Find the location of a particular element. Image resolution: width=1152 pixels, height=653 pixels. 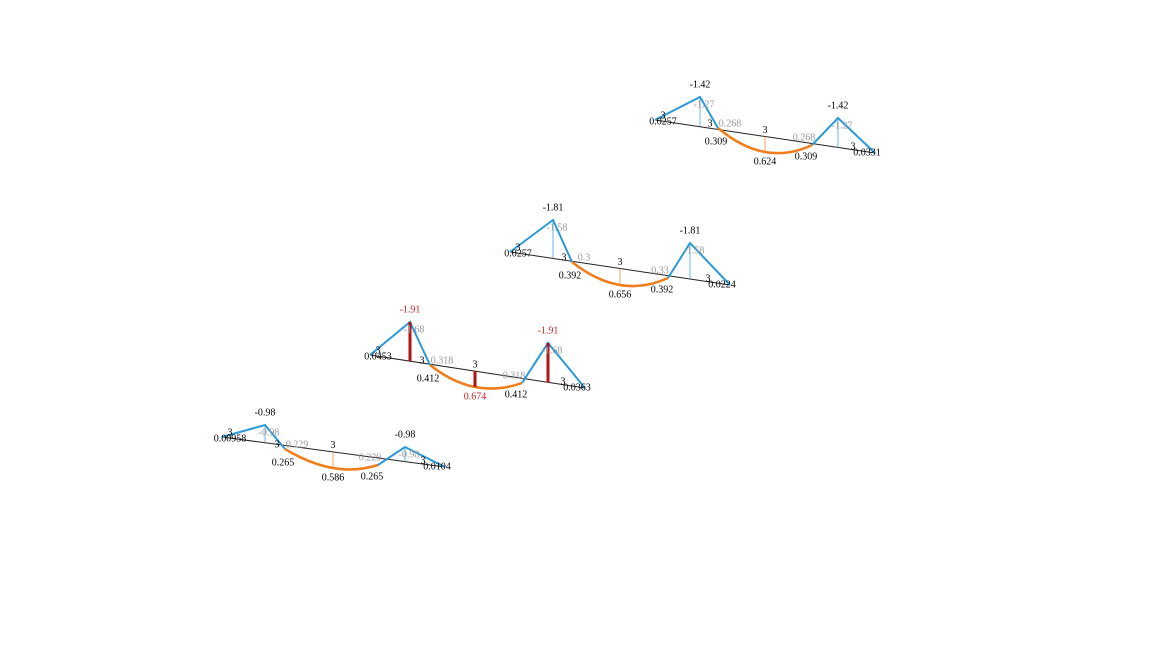

moment-label: 0.624 is located at coordinates (765, 161).